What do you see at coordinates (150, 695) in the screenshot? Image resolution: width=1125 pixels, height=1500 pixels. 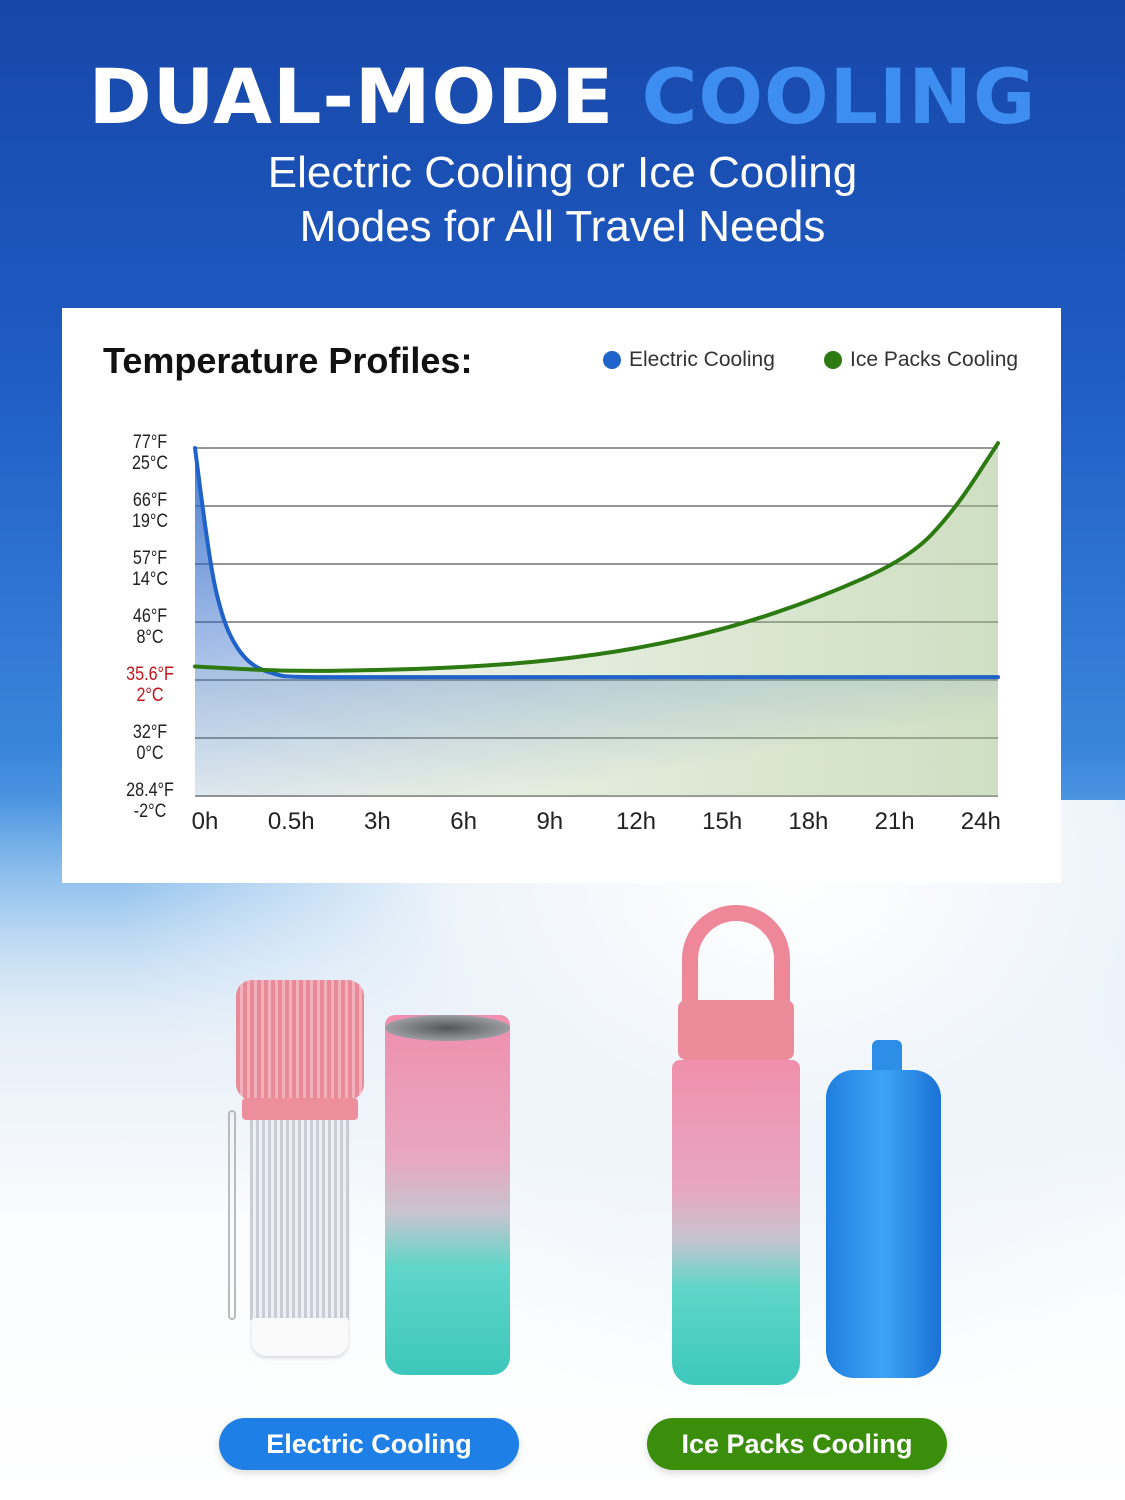 I see `y-tick-c: 2°C` at bounding box center [150, 695].